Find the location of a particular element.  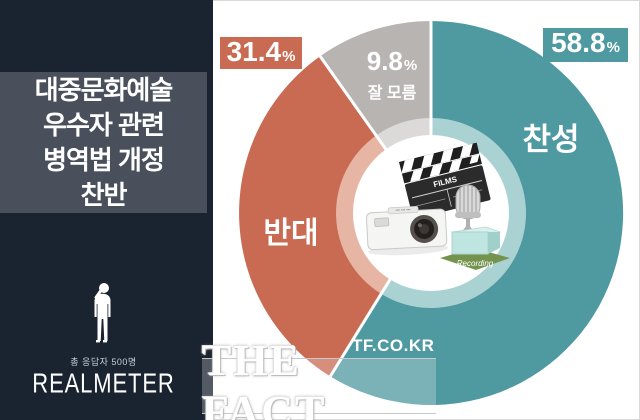

unknown-label-group: 9.8 % 잘 모름 is located at coordinates (392, 74).